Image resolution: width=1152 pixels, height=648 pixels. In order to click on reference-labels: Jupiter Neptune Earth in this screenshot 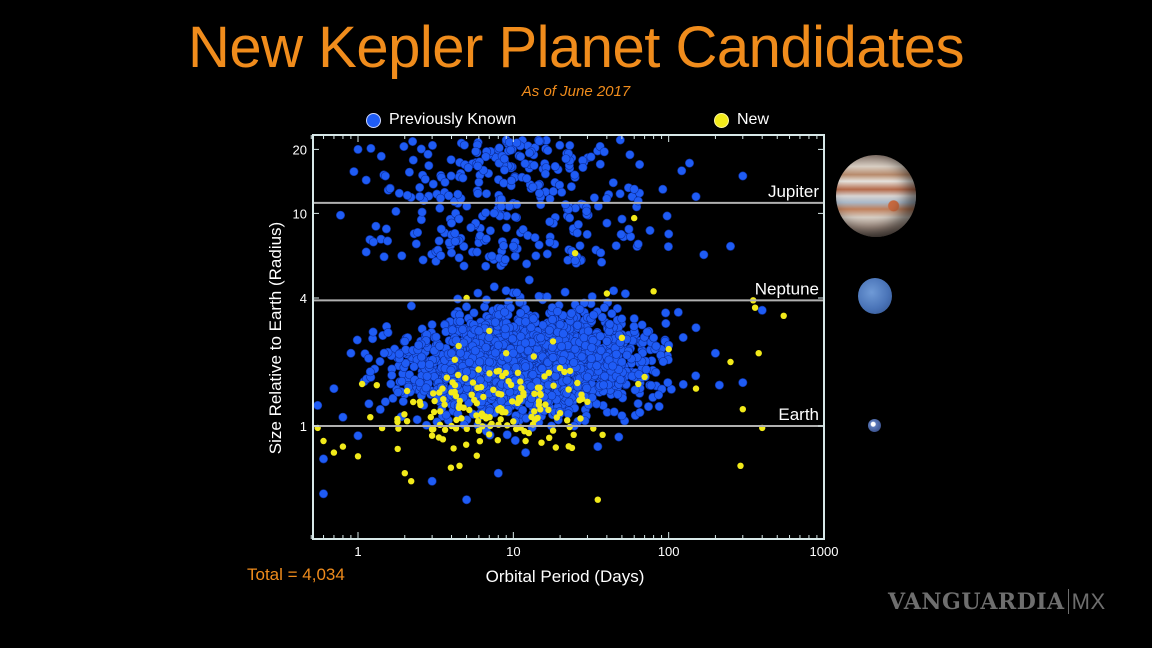, I will do `click(787, 303)`.